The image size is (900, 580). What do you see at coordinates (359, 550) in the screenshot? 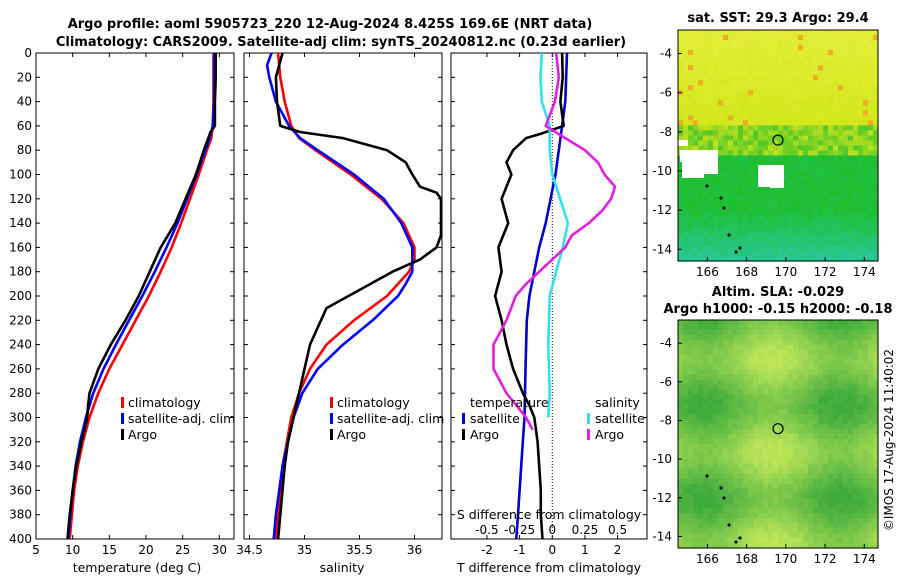
I see `x-tick-label: 35.5` at bounding box center [359, 550].